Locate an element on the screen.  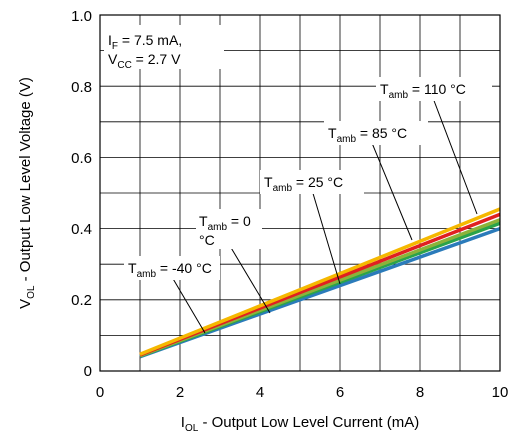
y-axis-label: VOL - Output Low Level Voltage (V) is located at coordinates (27, 193).